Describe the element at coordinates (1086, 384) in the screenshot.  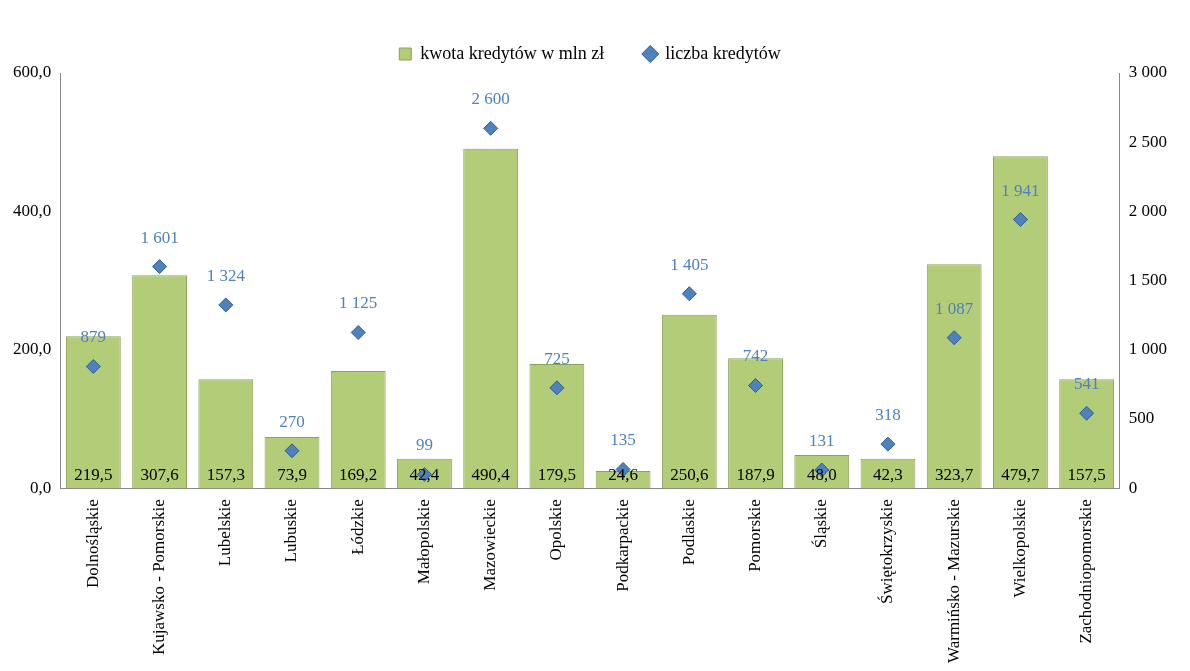
I see `data-label: 541` at that location.